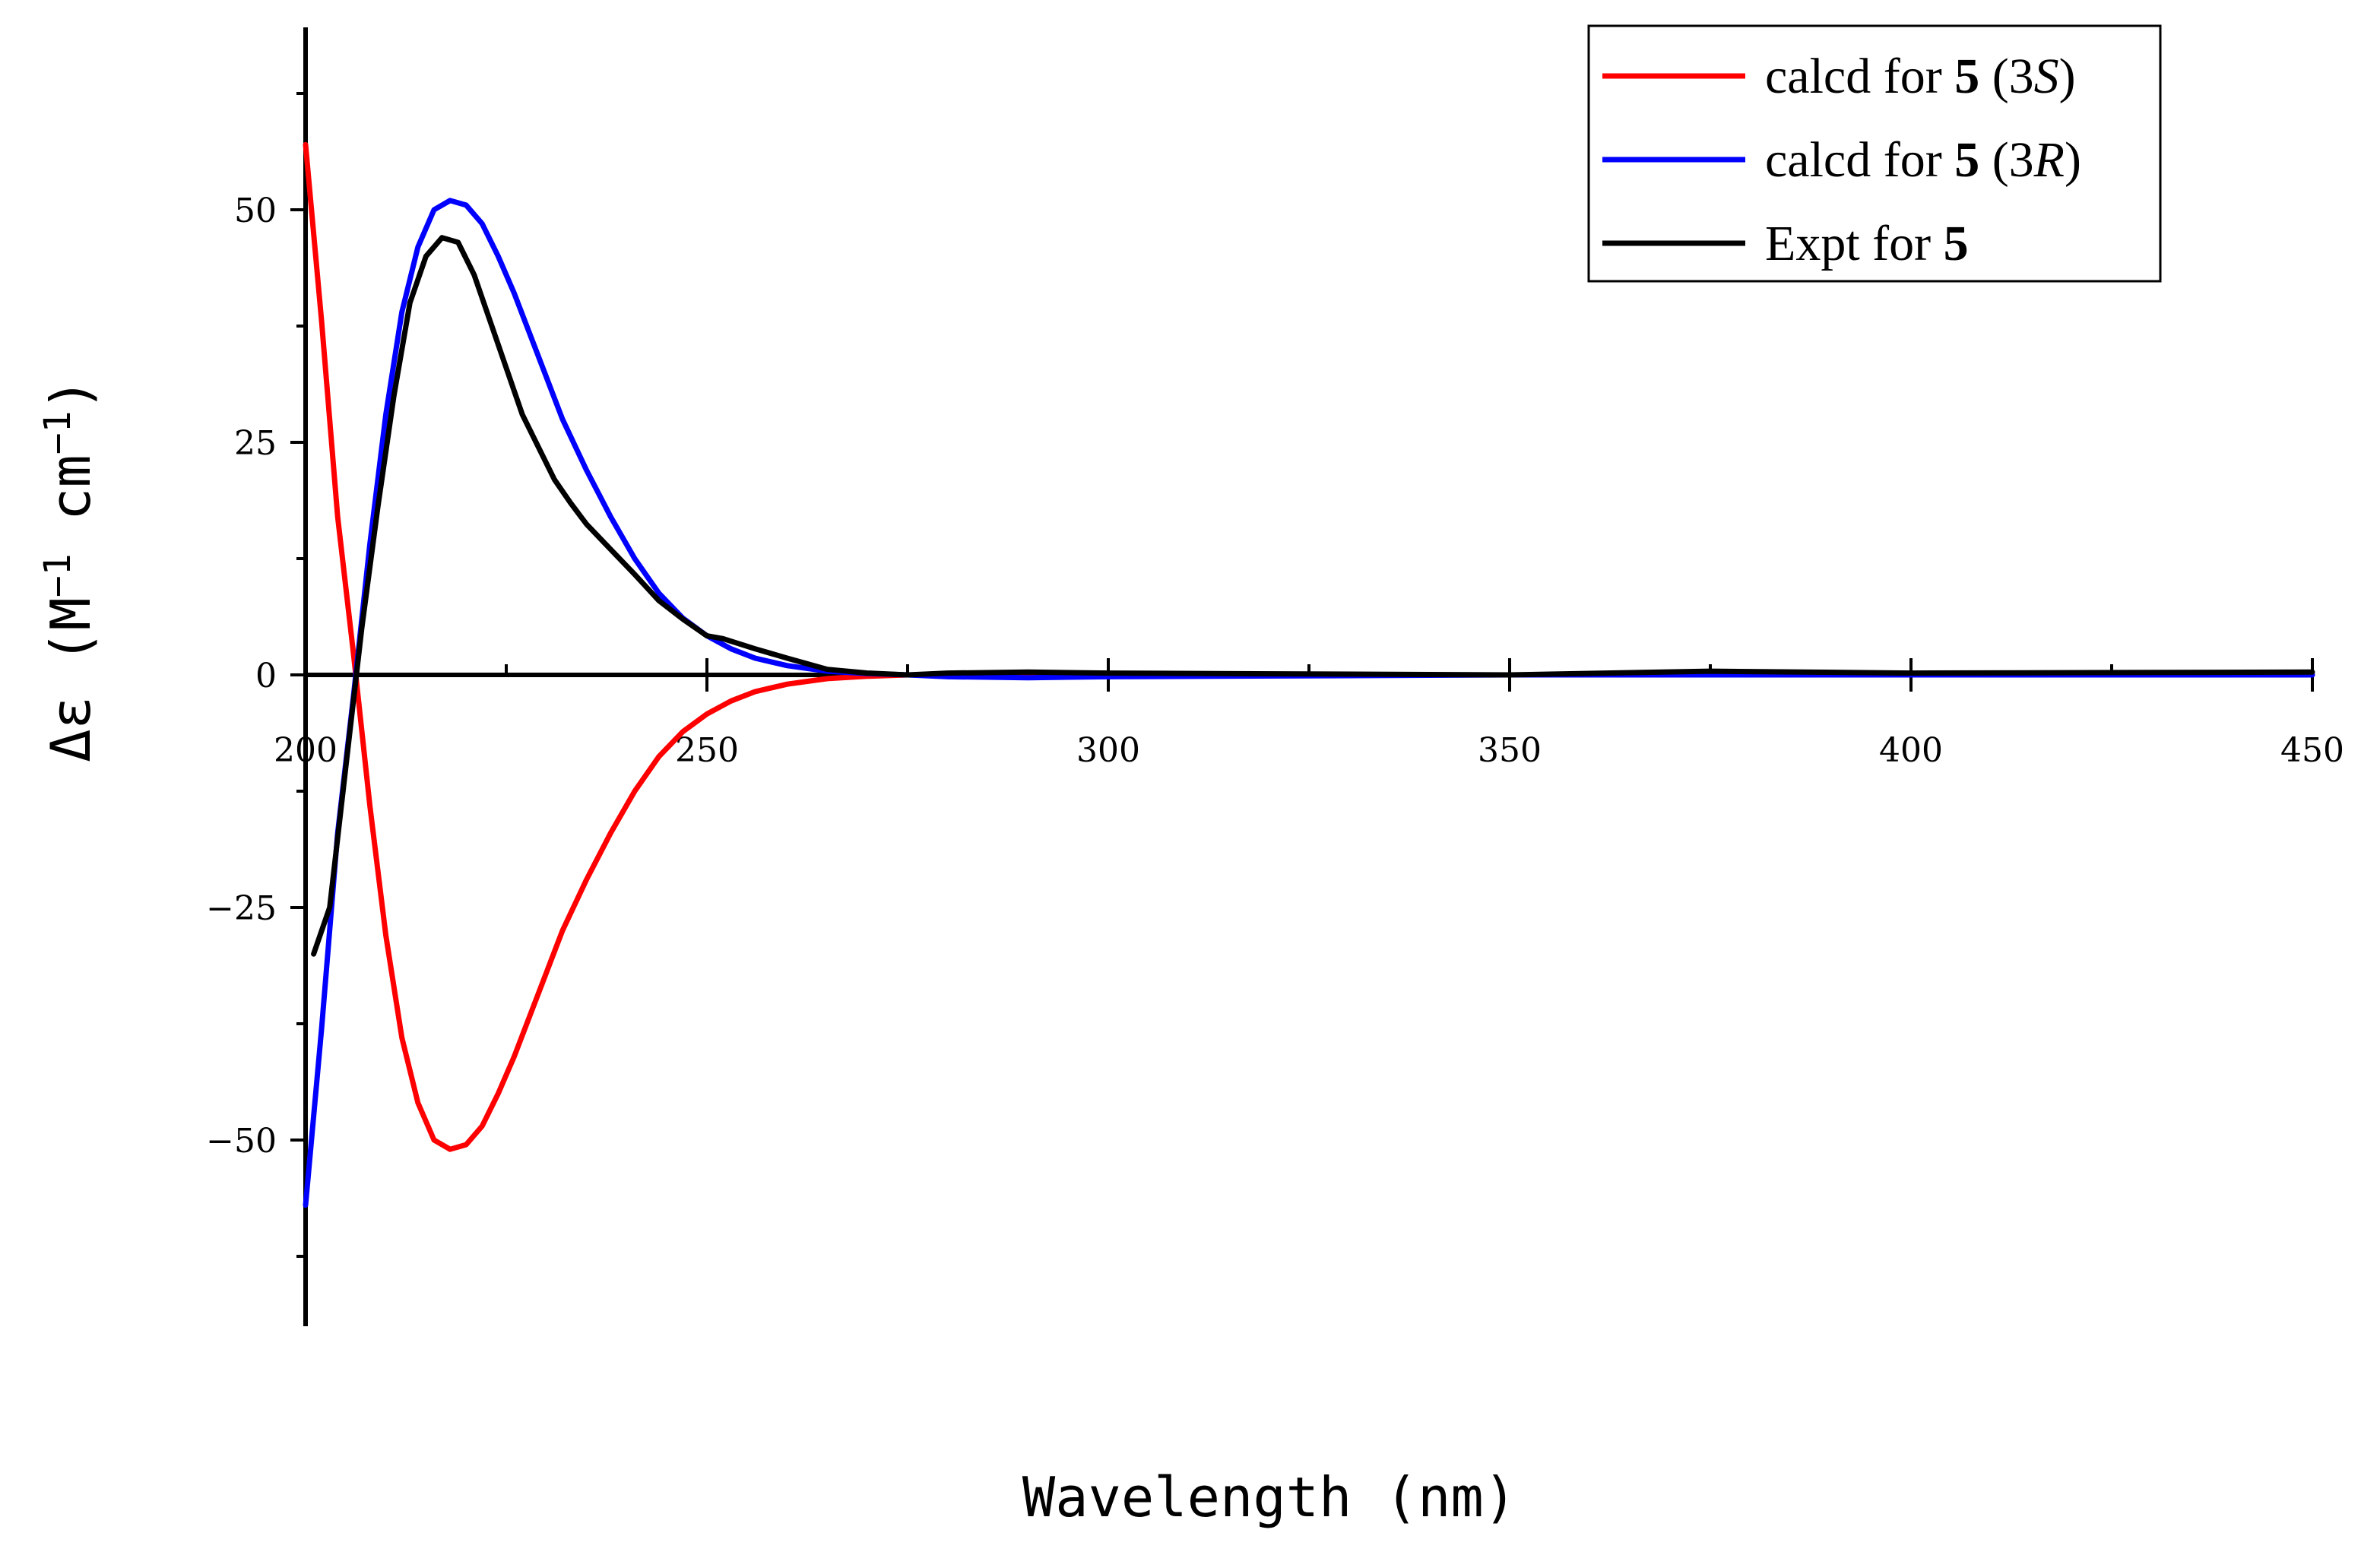 The width and height of the screenshot is (2380, 1555). I want to click on y-tick-label: −25, so click(241, 908).